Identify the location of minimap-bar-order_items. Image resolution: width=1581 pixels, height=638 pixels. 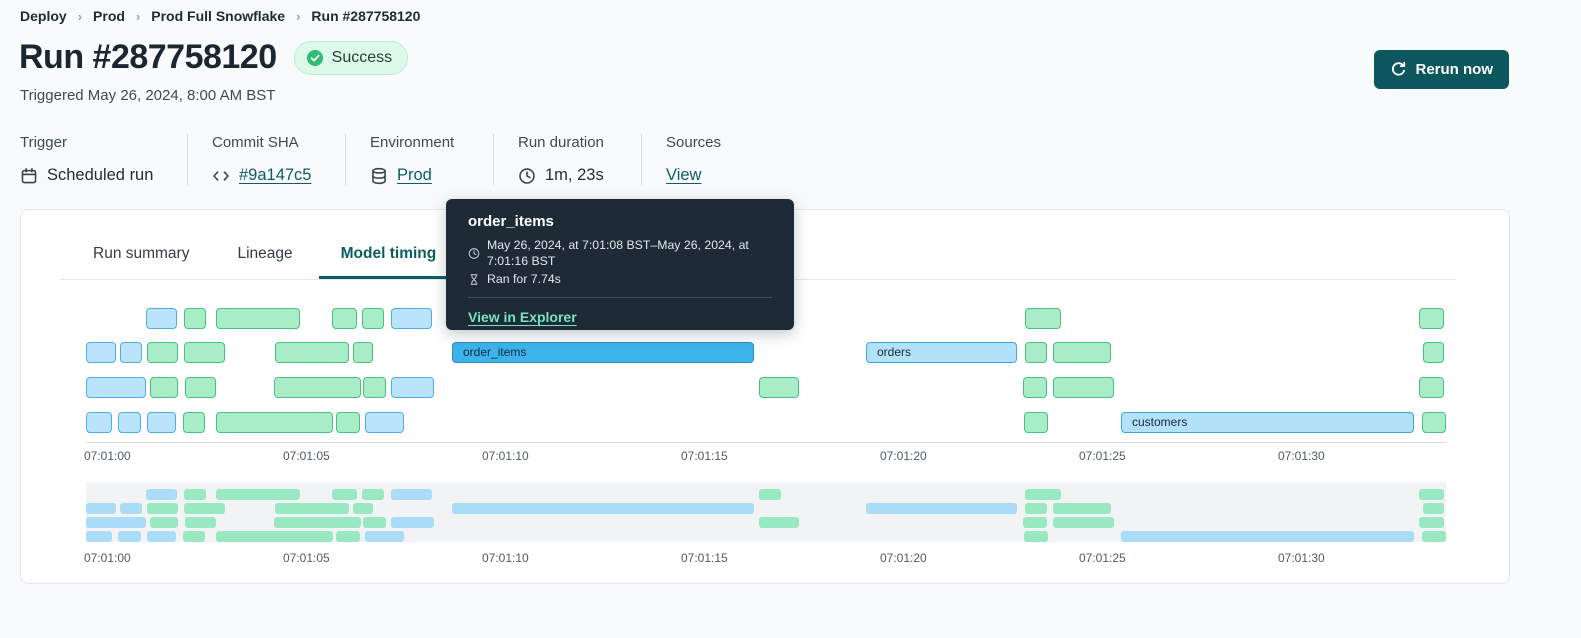
(603, 508).